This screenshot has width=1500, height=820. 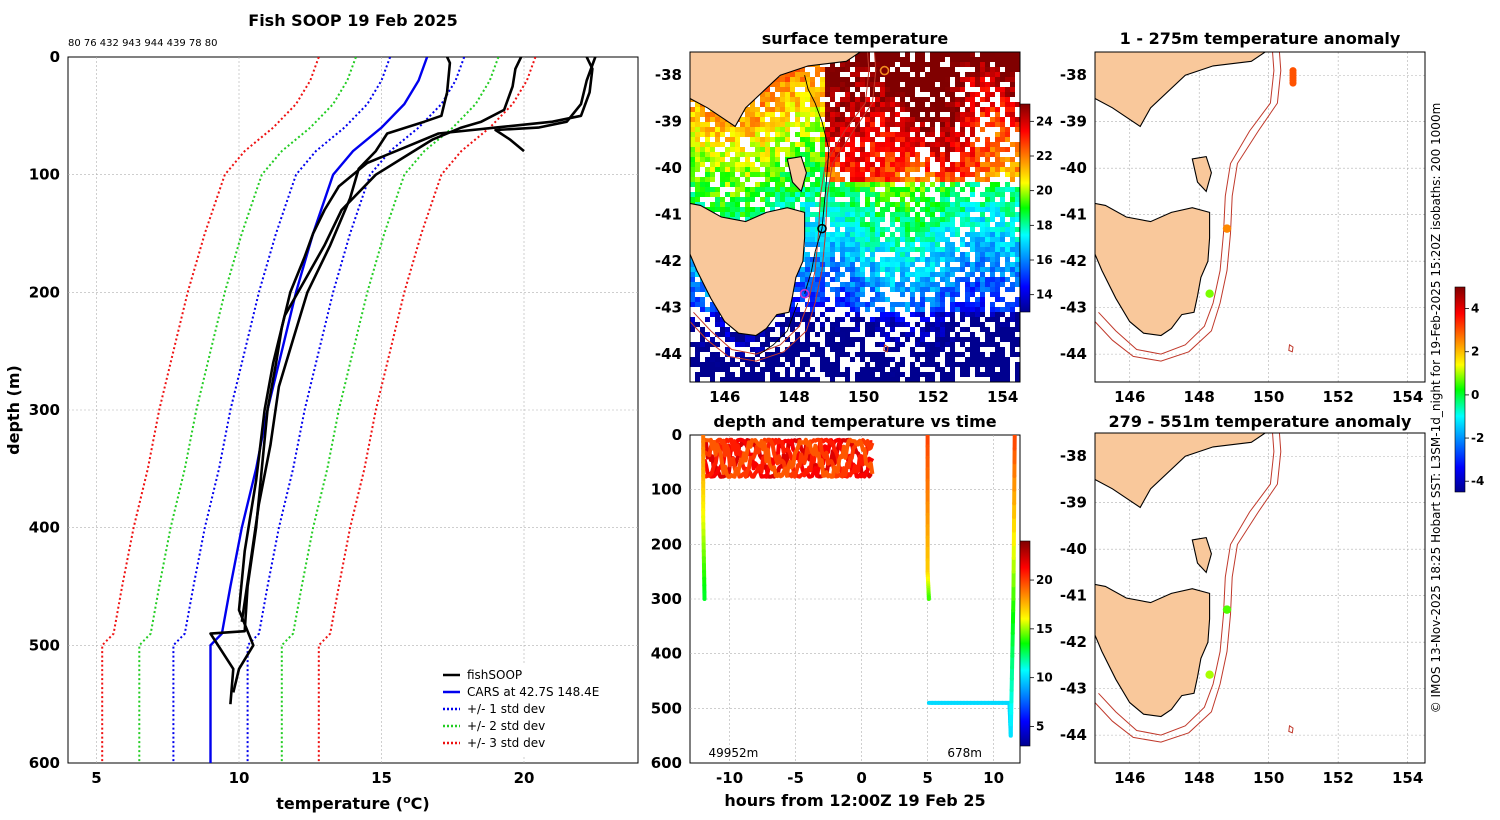 What do you see at coordinates (859, 586) in the screenshot?
I see `time-data` at bounding box center [859, 586].